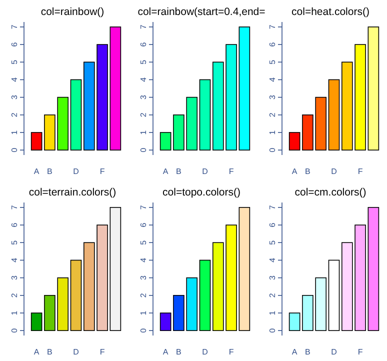 This screenshot has height=361, width=387. Describe the element at coordinates (72, 12) in the screenshot. I see `chart-title: col=rainbow()` at that location.